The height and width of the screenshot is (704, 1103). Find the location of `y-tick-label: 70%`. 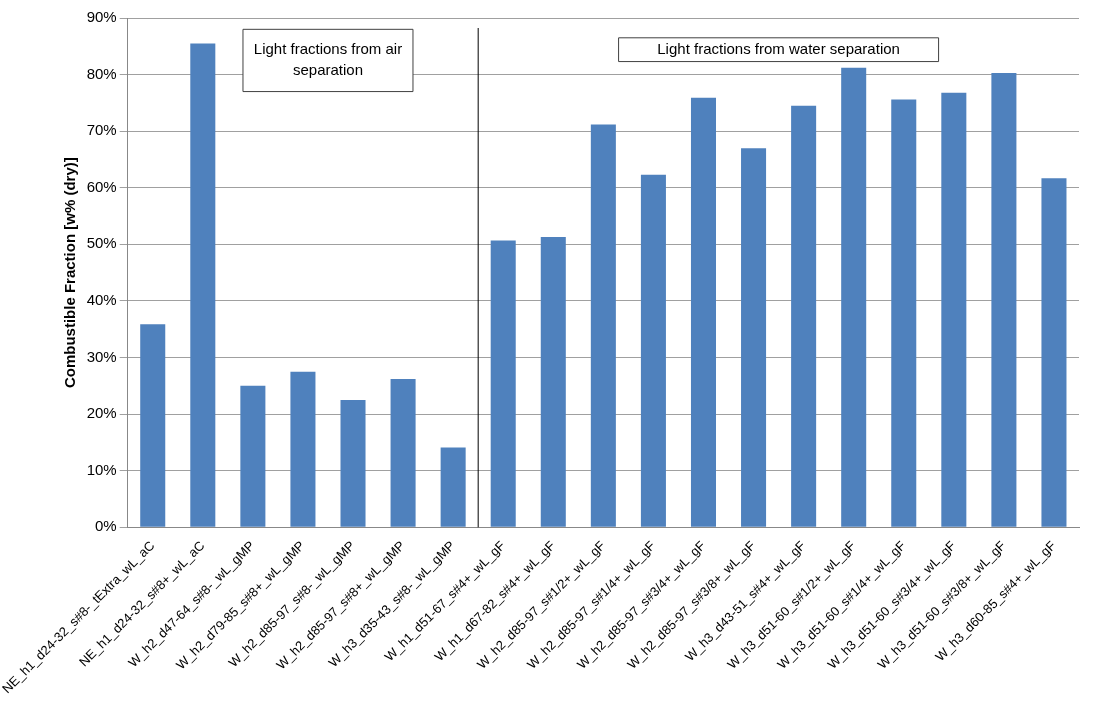

y-tick-label: 70% is located at coordinates (101, 130).